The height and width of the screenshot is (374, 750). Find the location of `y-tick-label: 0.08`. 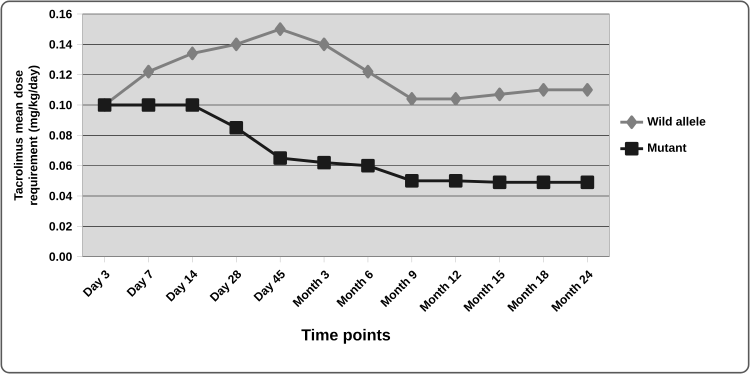

y-tick-label: 0.08 is located at coordinates (60, 135).